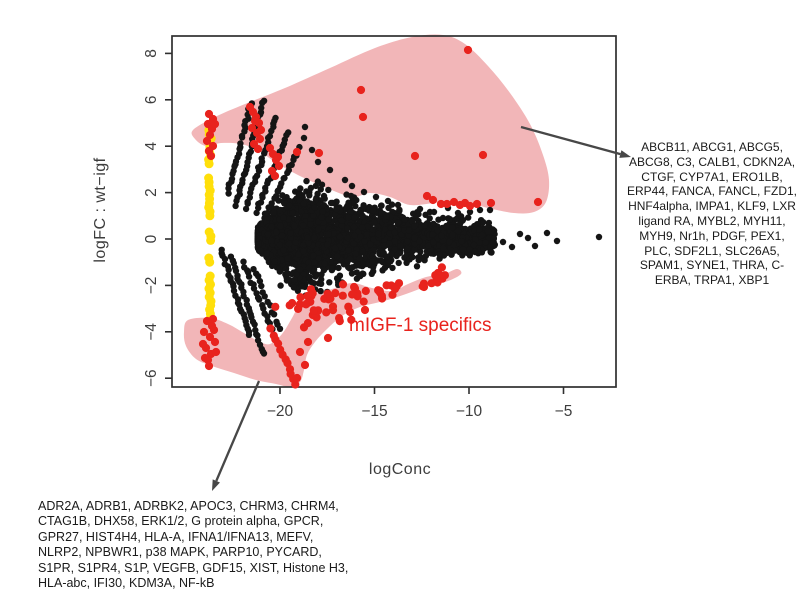  Describe the element at coordinates (564, 411) in the screenshot. I see `svg-text: −5` at that location.